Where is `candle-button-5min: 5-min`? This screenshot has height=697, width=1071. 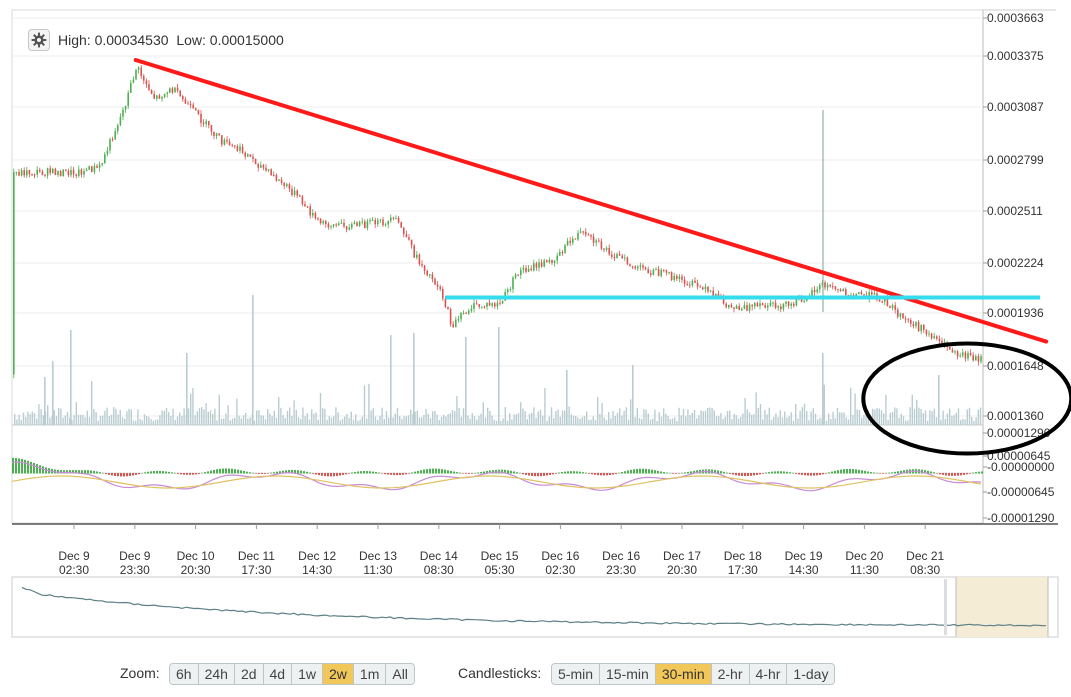 candle-button-5min: 5-min is located at coordinates (576, 674).